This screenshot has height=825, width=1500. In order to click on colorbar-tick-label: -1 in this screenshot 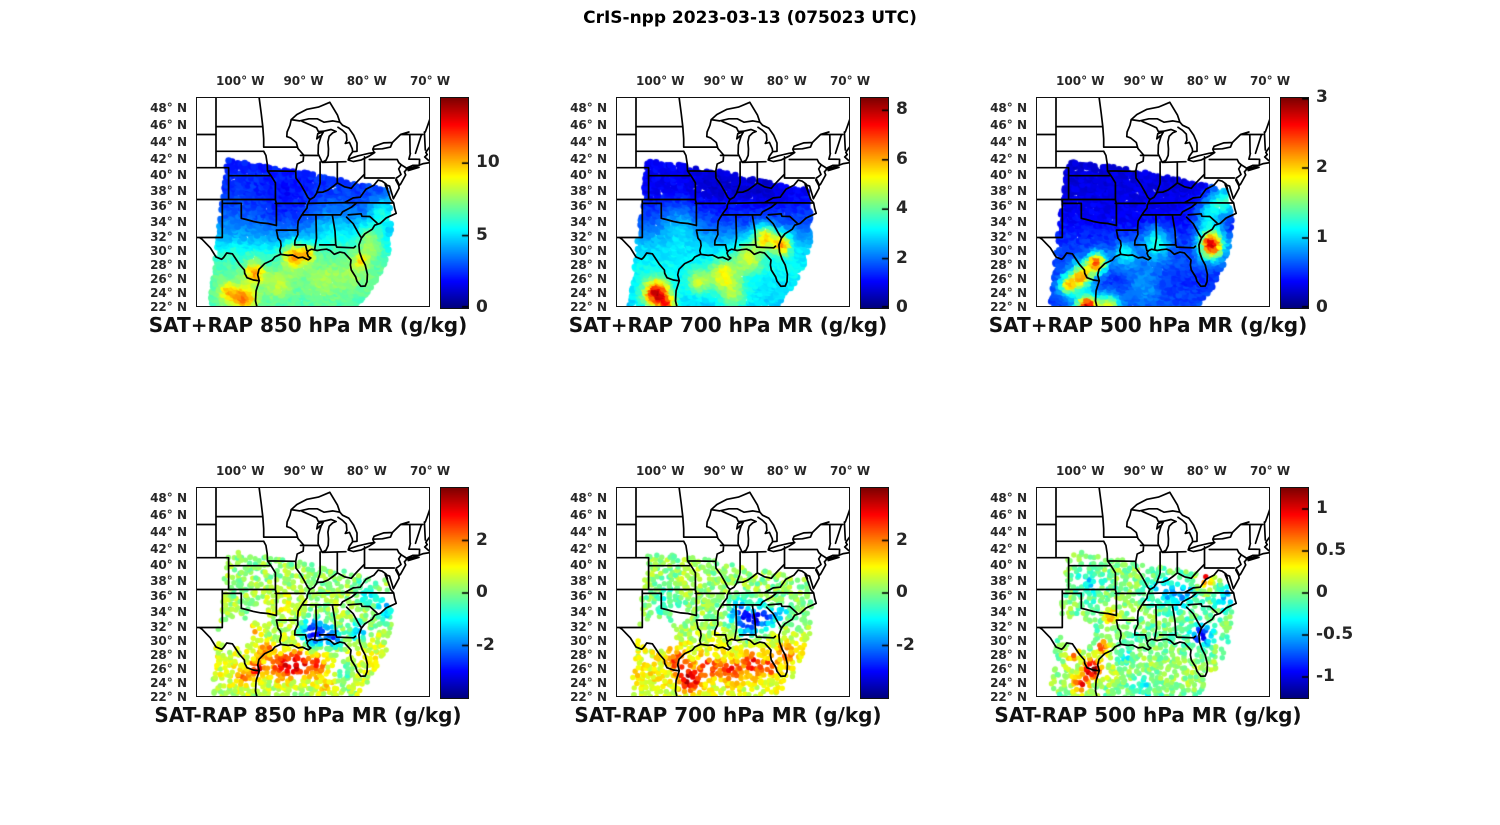, I will do `click(1325, 676)`.